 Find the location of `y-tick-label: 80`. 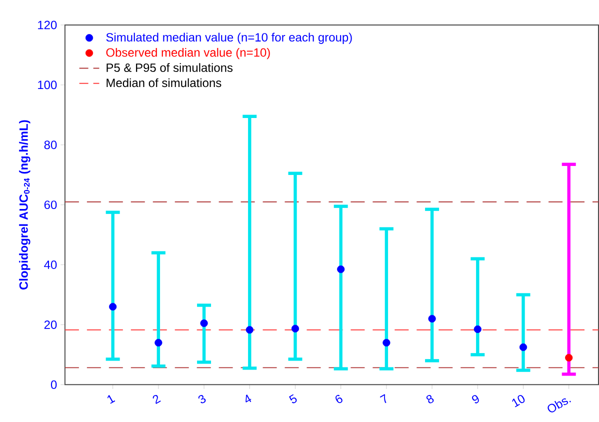

y-tick-label: 80 is located at coordinates (50, 145).